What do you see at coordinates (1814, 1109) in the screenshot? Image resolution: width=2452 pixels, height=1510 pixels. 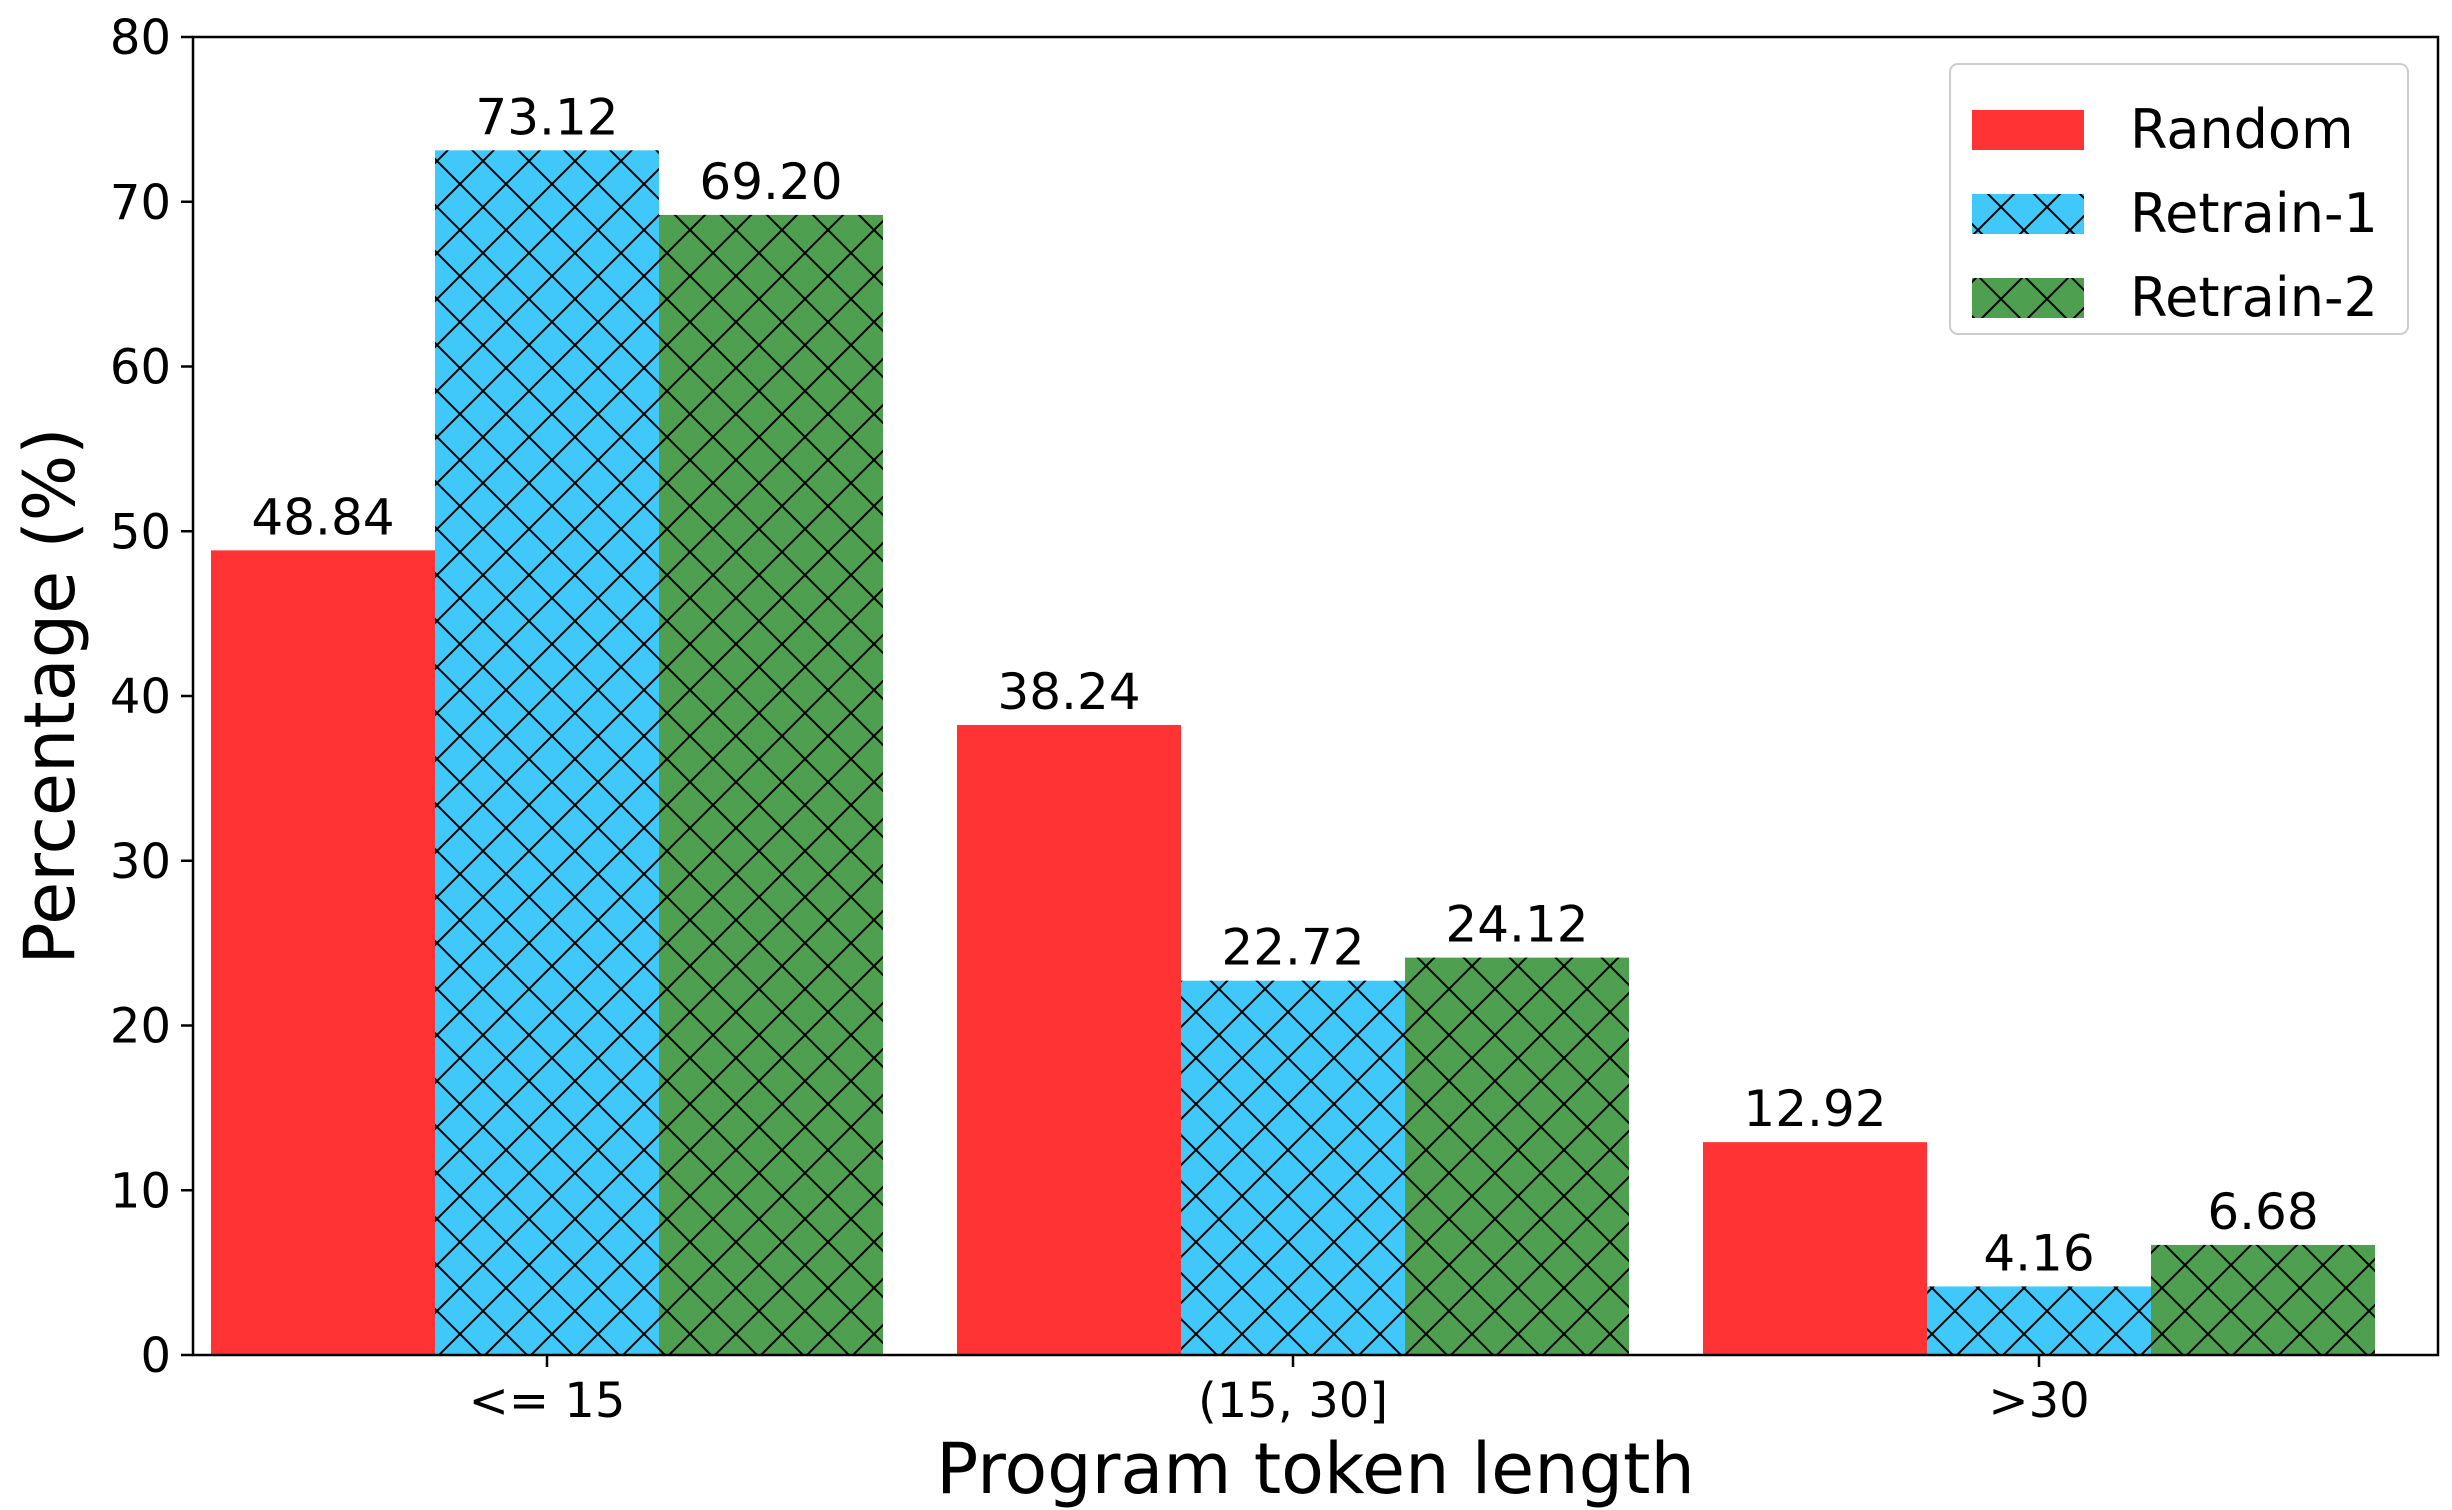 I see `value-label-random-2: 12.92` at bounding box center [1814, 1109].